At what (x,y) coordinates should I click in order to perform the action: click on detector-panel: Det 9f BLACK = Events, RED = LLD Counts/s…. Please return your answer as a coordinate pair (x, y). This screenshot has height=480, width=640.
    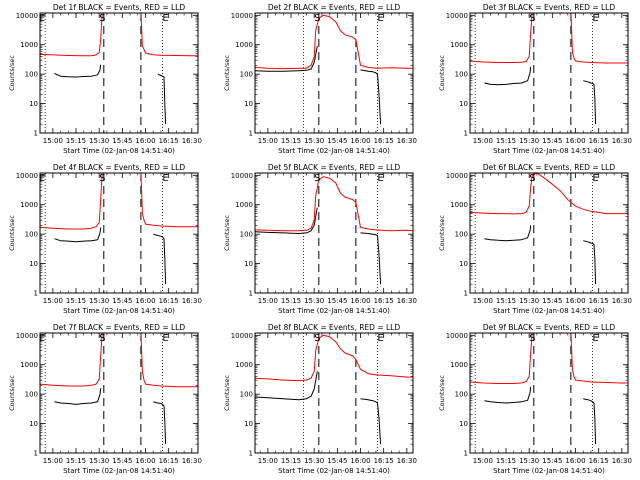
    Looking at the image, I should click on (535, 399).